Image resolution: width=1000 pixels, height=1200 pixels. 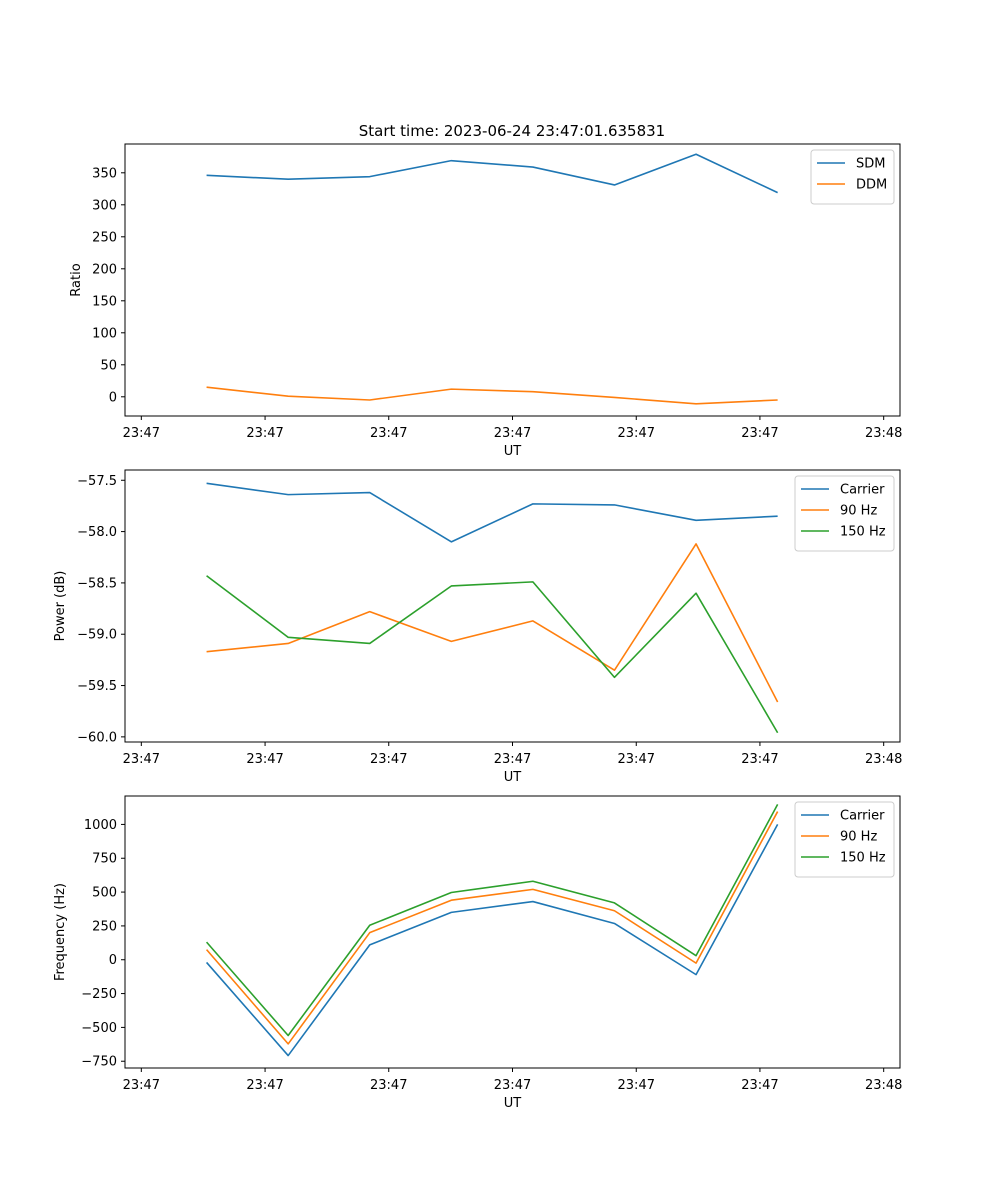 What do you see at coordinates (97, 737) in the screenshot?
I see `chart-2-y-tick-label: −60.0` at bounding box center [97, 737].